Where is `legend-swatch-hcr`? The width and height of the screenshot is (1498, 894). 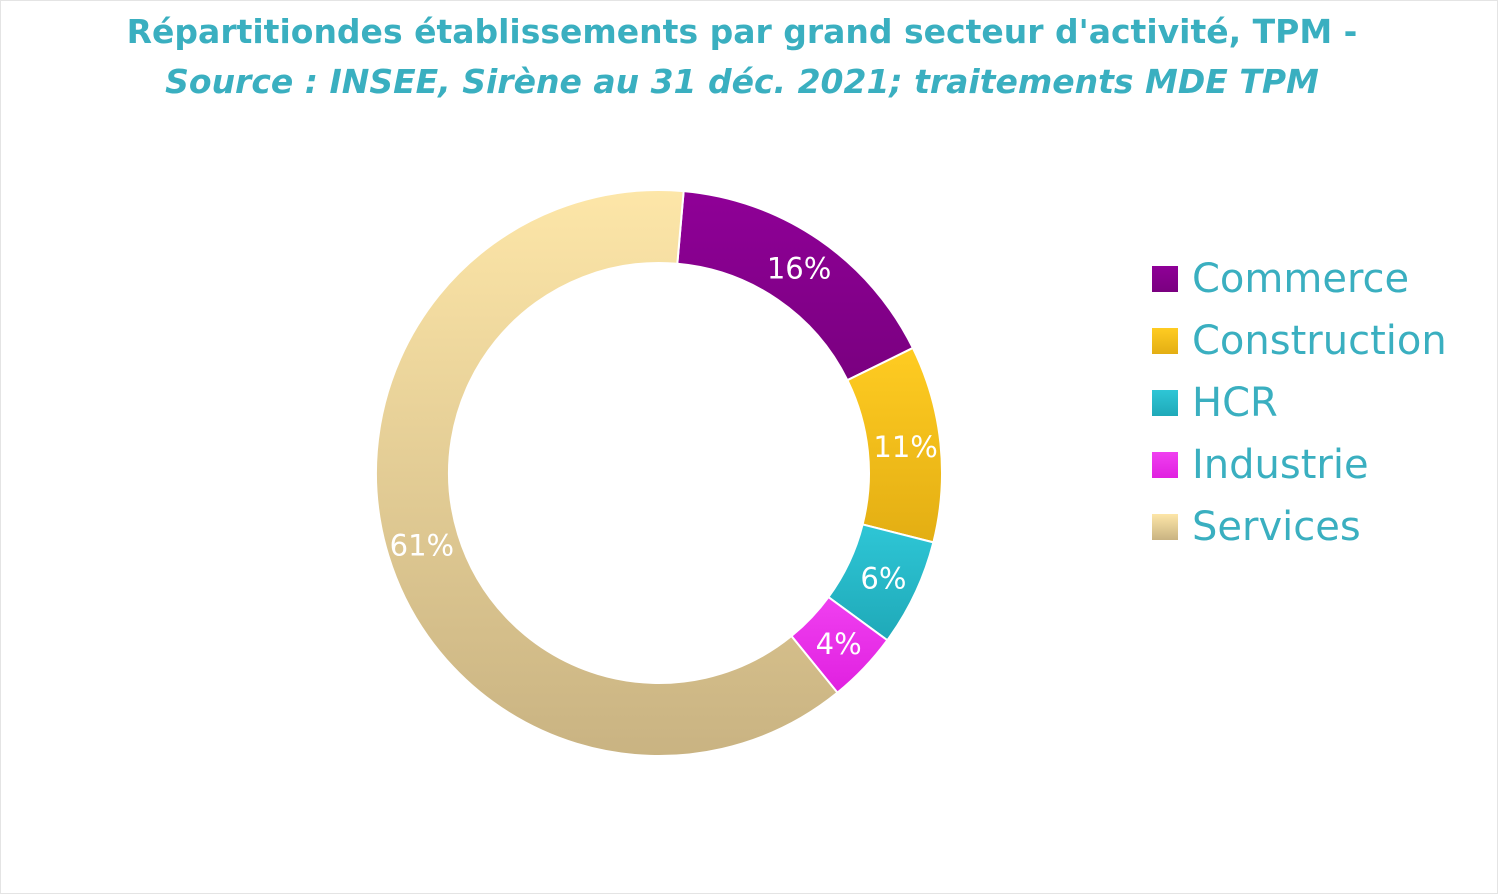
legend-swatch-hcr is located at coordinates (1165, 403).